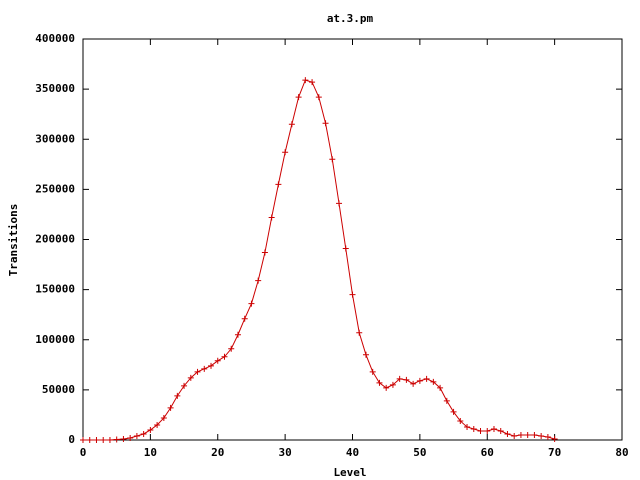 This screenshot has width=640, height=480. What do you see at coordinates (554, 452) in the screenshot?
I see `x-tick-label: 70` at bounding box center [554, 452].